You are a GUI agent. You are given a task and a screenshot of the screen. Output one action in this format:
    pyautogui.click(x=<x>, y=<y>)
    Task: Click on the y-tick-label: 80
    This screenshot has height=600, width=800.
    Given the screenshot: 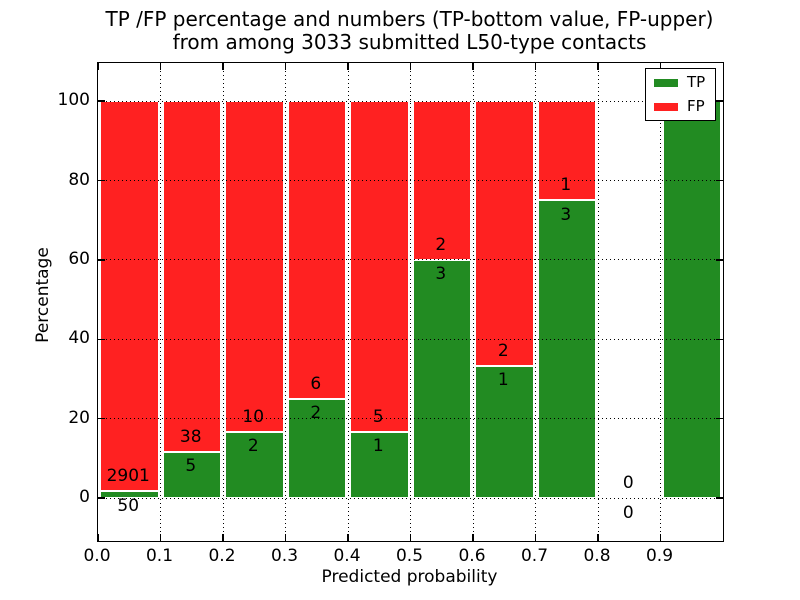 What is the action you would take?
    pyautogui.click(x=79, y=179)
    